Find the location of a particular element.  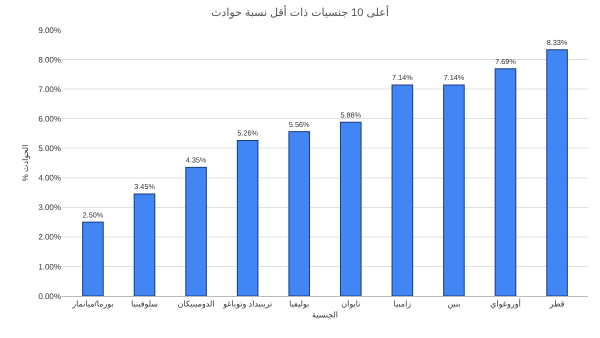

data-label: 5.26% is located at coordinates (247, 133).